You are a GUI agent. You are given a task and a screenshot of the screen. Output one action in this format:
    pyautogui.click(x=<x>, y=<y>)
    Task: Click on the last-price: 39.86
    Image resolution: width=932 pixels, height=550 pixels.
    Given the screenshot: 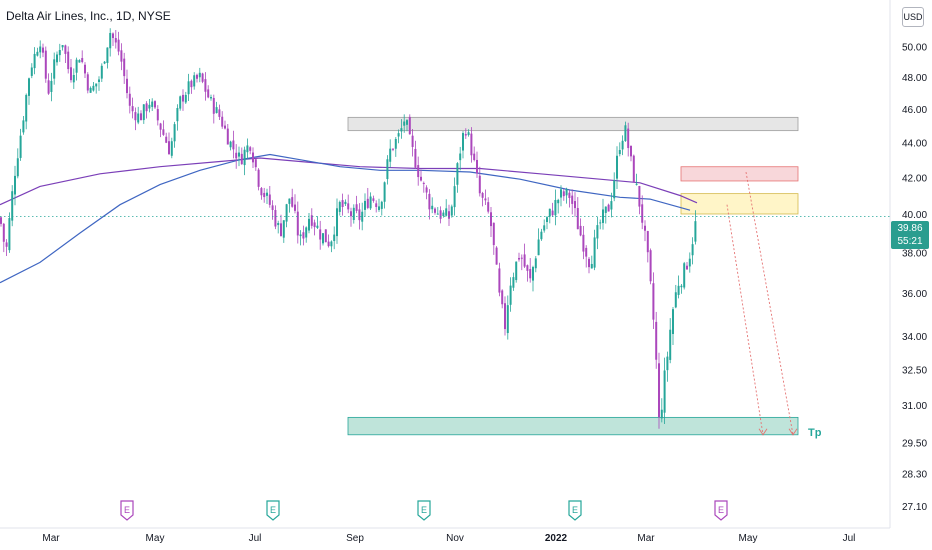 What is the action you would take?
    pyautogui.click(x=910, y=228)
    